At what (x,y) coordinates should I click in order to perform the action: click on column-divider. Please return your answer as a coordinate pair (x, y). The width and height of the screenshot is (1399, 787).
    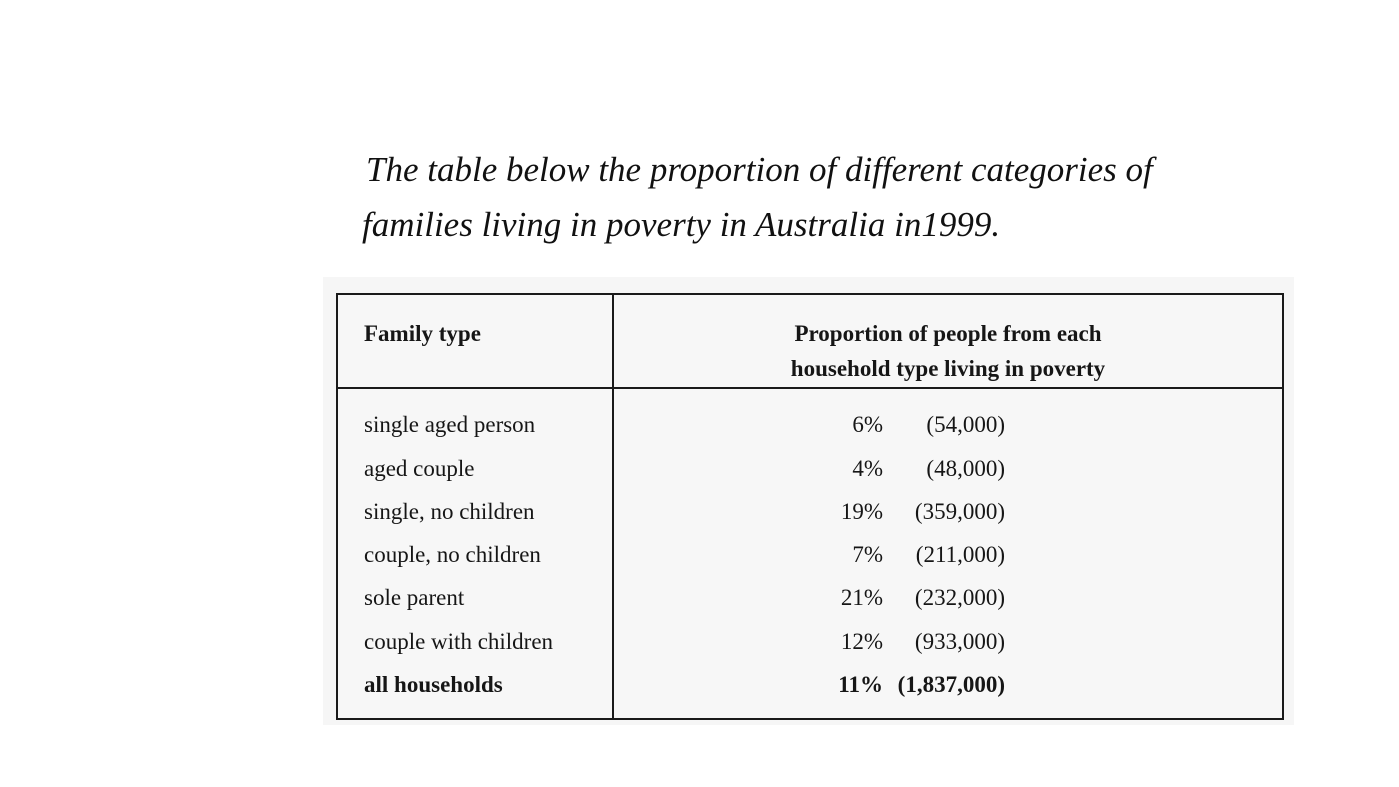
    Looking at the image, I should click on (613, 506).